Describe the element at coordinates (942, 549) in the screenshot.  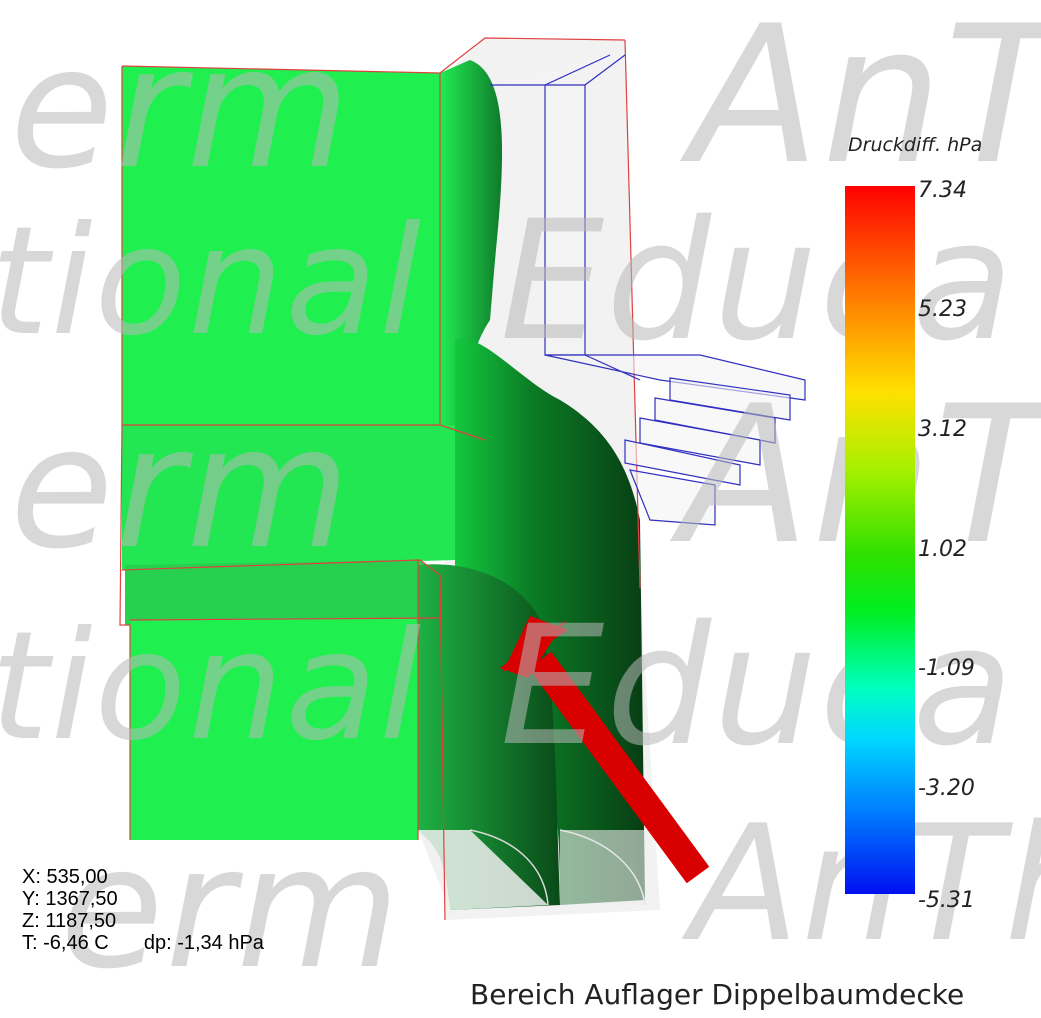
I see `legend-tick: 1.02` at that location.